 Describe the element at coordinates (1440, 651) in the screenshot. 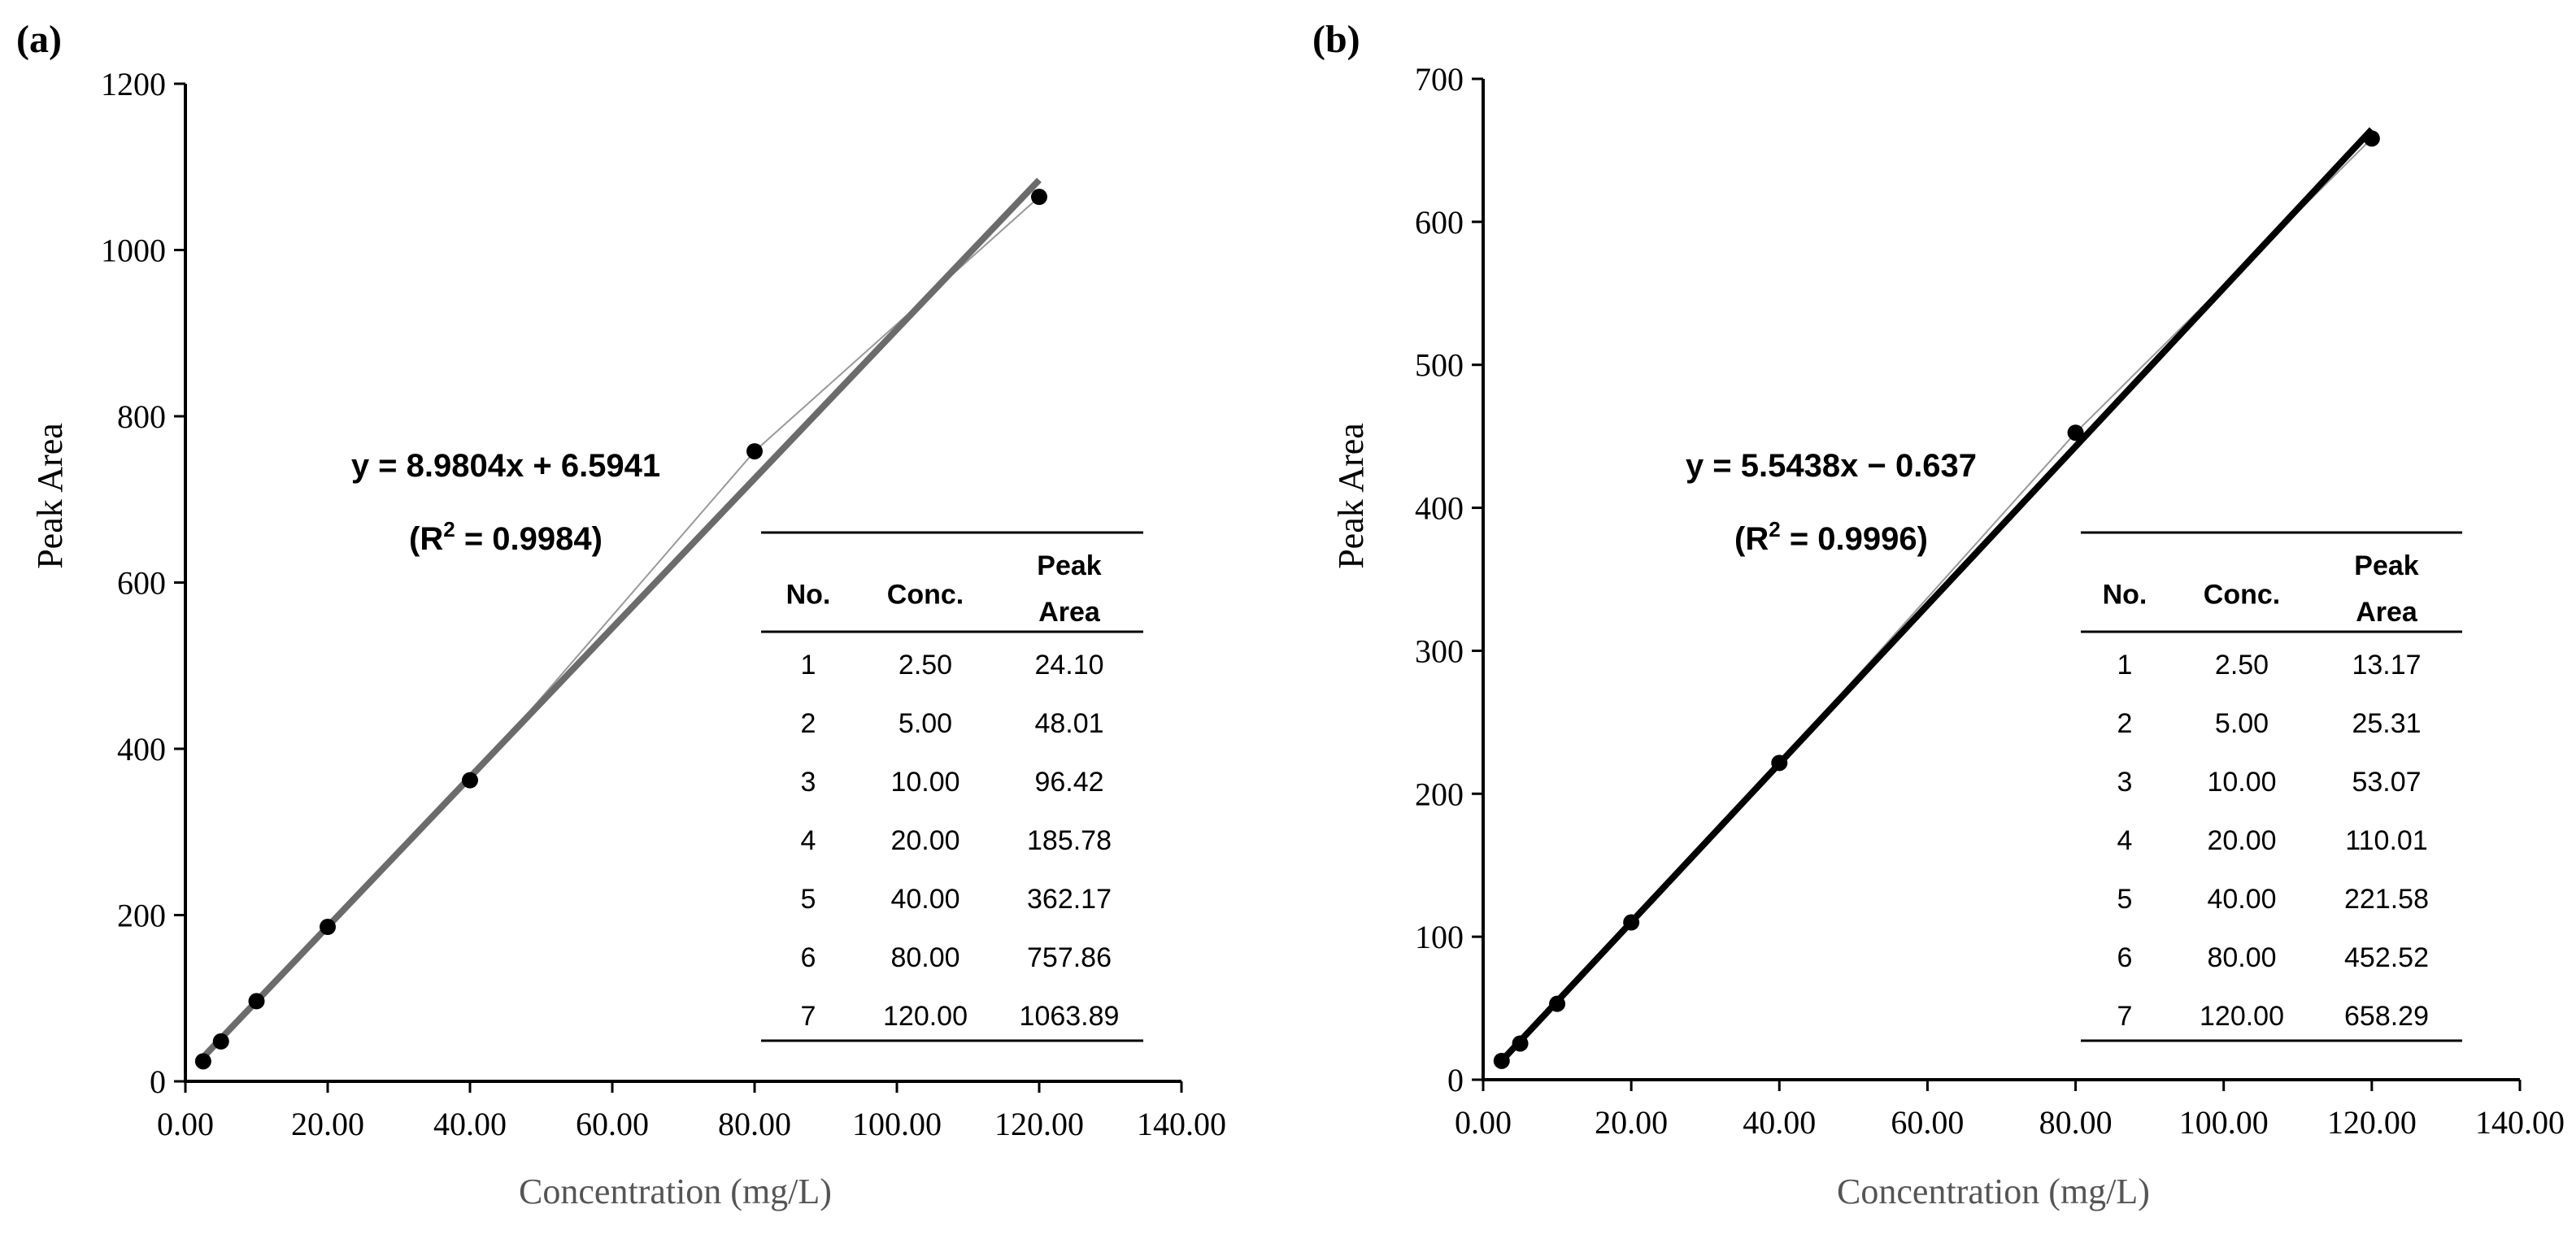

I see `y-tick-label: 300` at that location.